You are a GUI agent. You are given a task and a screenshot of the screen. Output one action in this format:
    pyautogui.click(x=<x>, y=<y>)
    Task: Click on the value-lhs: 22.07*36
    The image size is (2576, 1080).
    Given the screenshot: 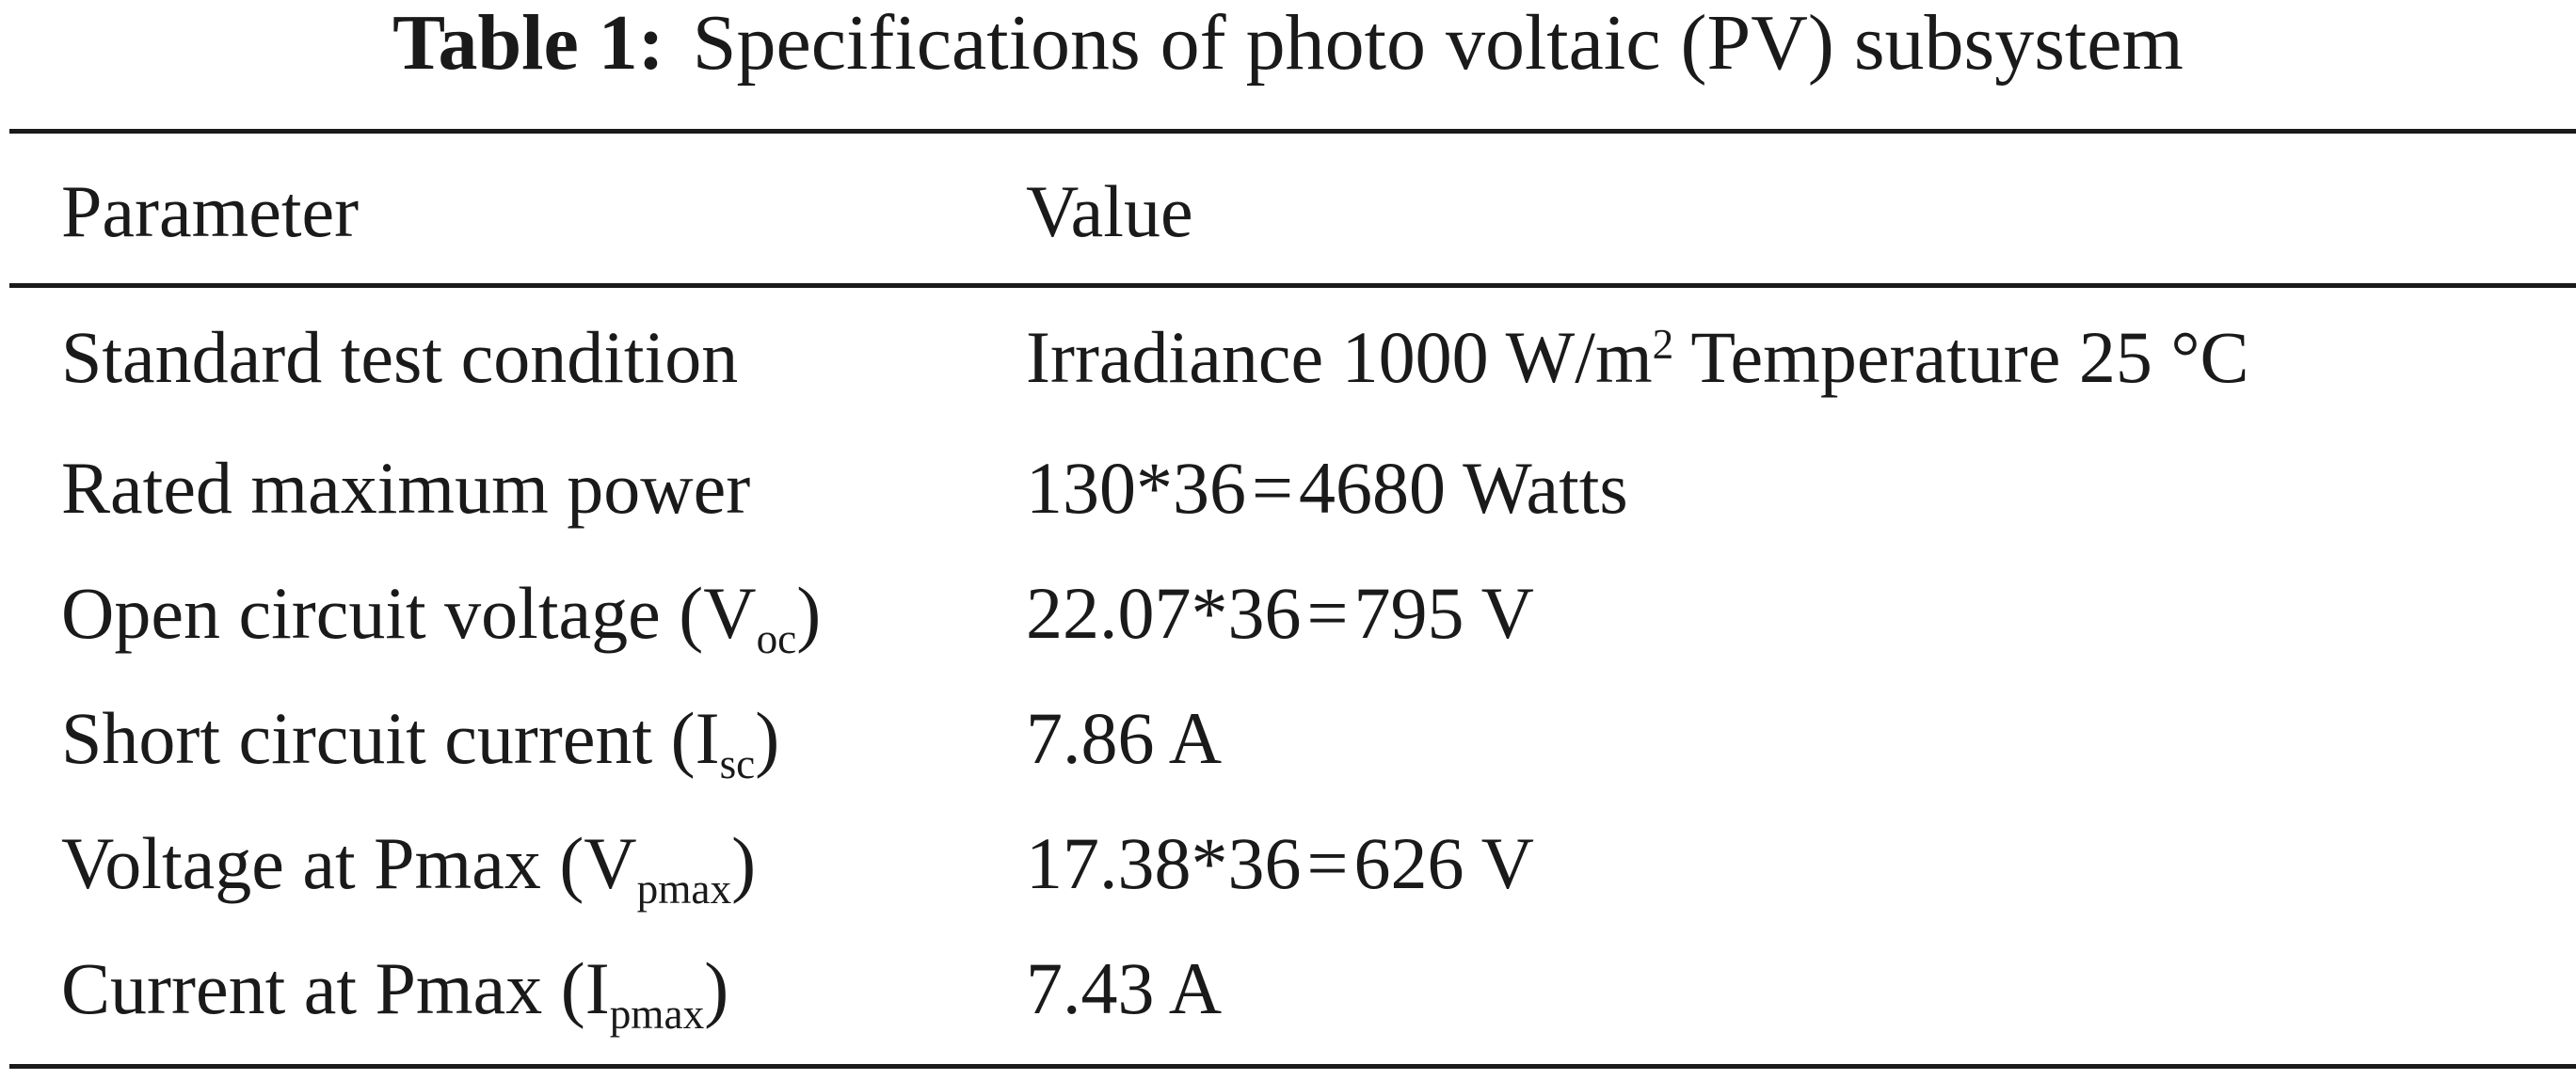 What is the action you would take?
    pyautogui.click(x=1164, y=613)
    